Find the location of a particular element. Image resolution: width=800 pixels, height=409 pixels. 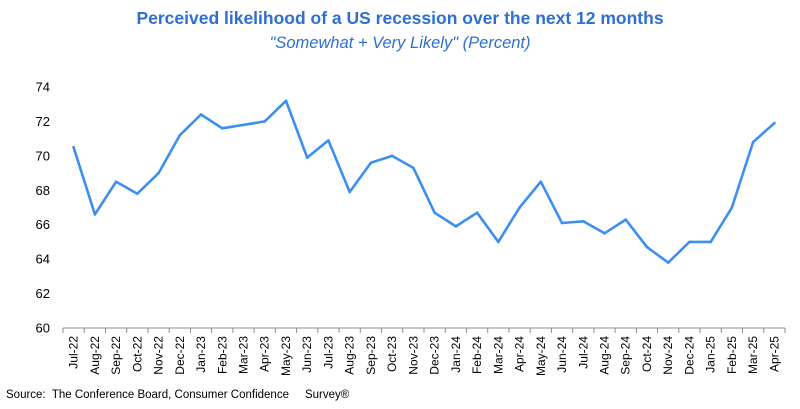

x-tick-label: Feb-24 is located at coordinates (477, 355).